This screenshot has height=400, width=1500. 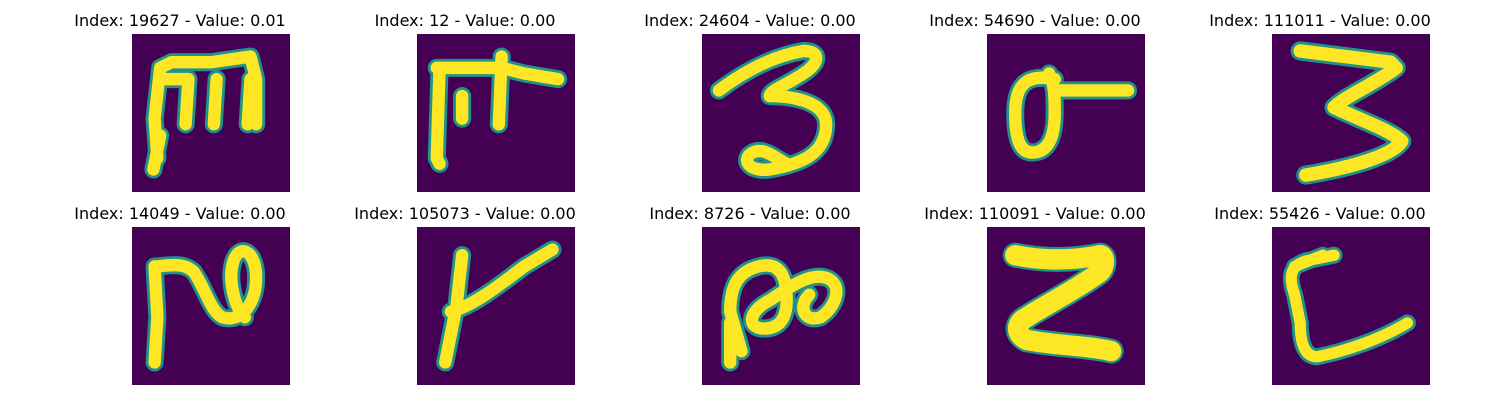 I want to click on glyph-three, so click(x=772, y=110).